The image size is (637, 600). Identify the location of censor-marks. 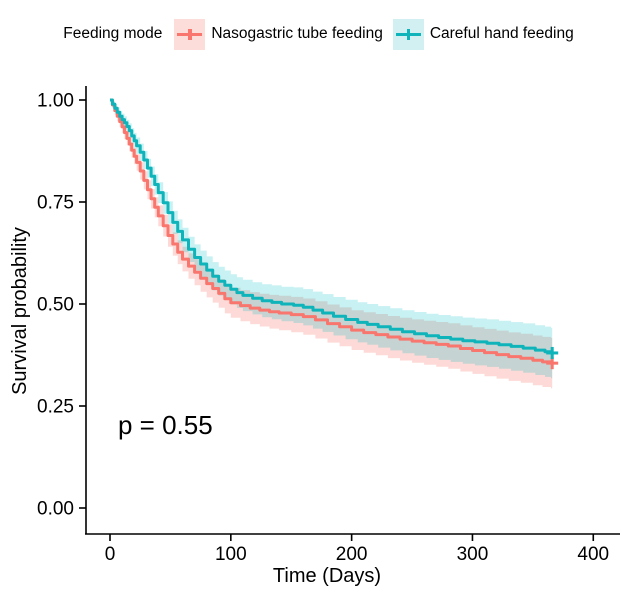
(552, 358).